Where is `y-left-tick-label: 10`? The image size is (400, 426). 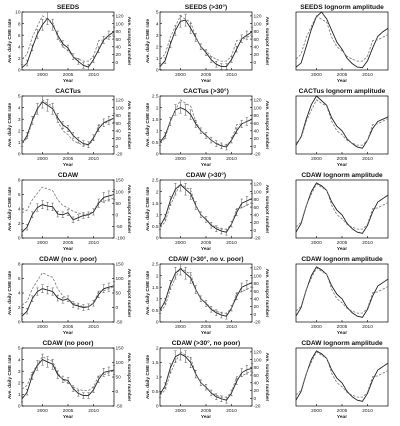 y-left-tick-label: 10 is located at coordinates (18, 13).